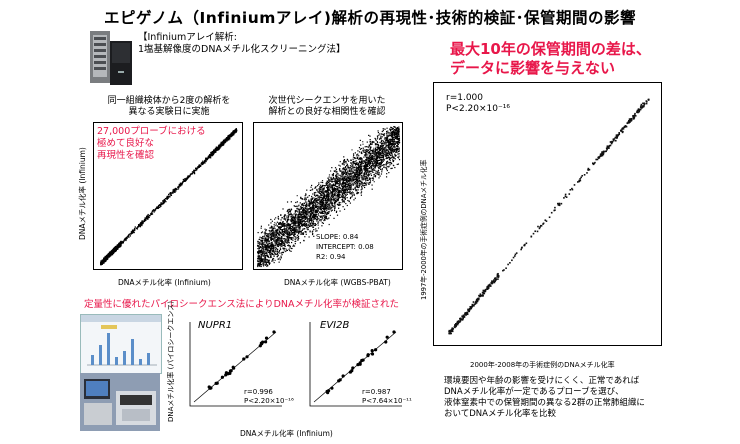 Image resolution: width=740 pixels, height=444 pixels. I want to click on panel-a-ylabel: DNAメチル化率 (Infinium), so click(82, 193).